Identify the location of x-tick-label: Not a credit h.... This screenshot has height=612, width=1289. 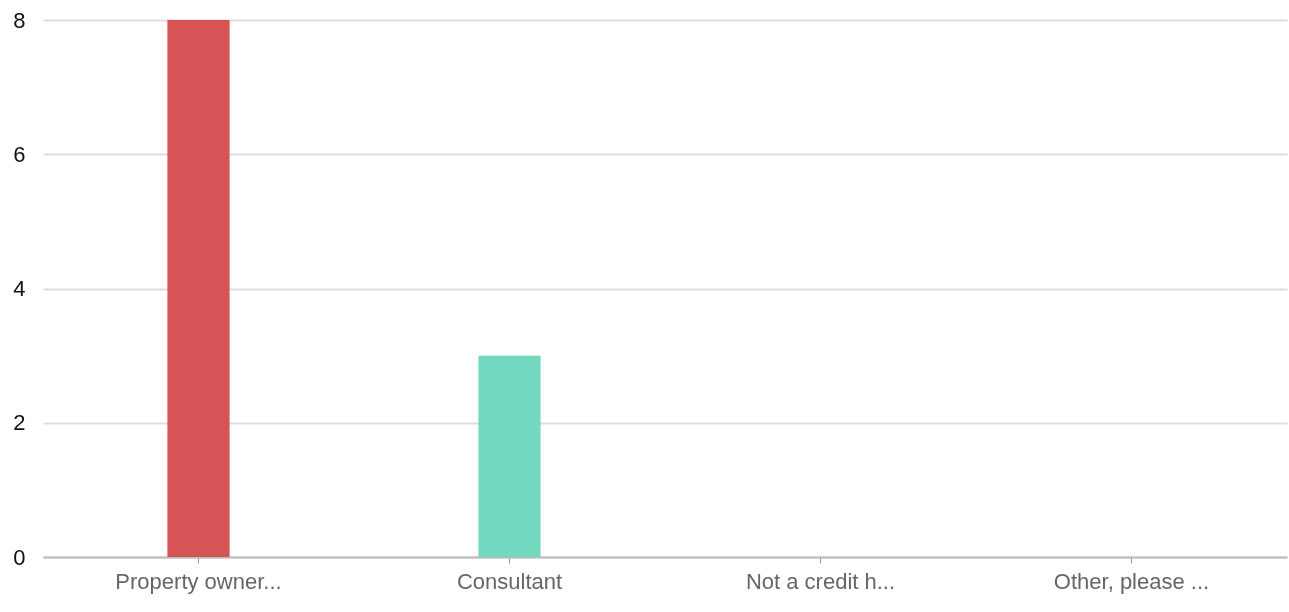
(820, 581).